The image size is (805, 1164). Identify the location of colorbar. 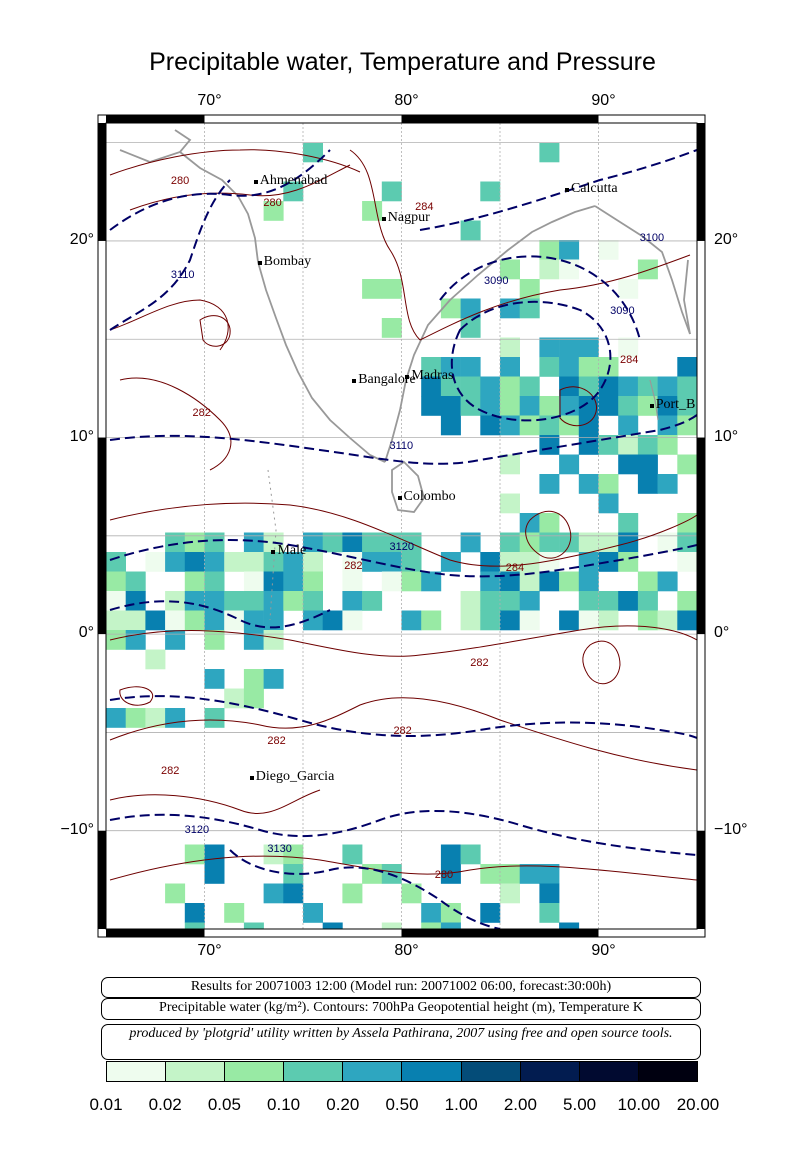
(402, 1071).